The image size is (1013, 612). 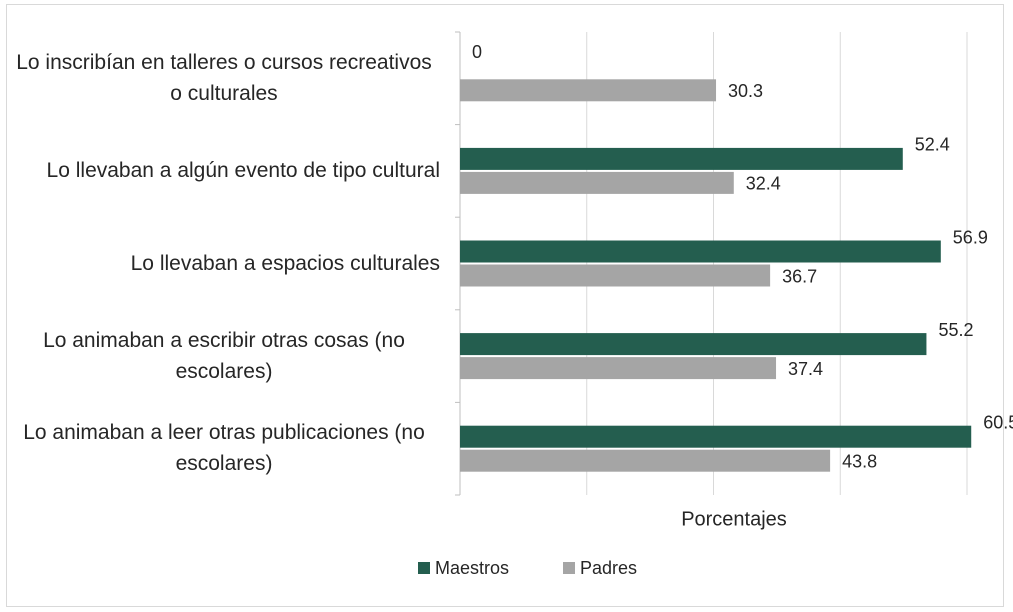 What do you see at coordinates (763, 184) in the screenshot?
I see `data-label: 32.4` at bounding box center [763, 184].